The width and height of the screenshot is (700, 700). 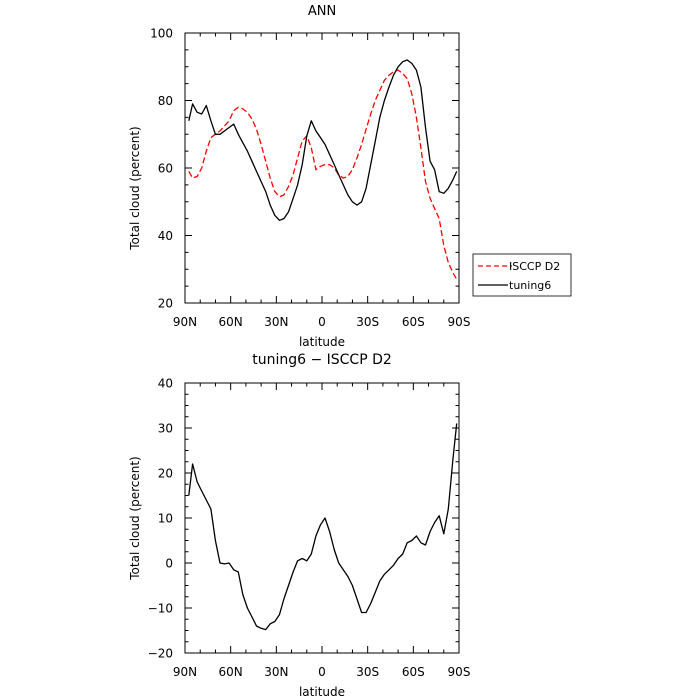 I want to click on y-tick-label: 0, so click(x=169, y=564).